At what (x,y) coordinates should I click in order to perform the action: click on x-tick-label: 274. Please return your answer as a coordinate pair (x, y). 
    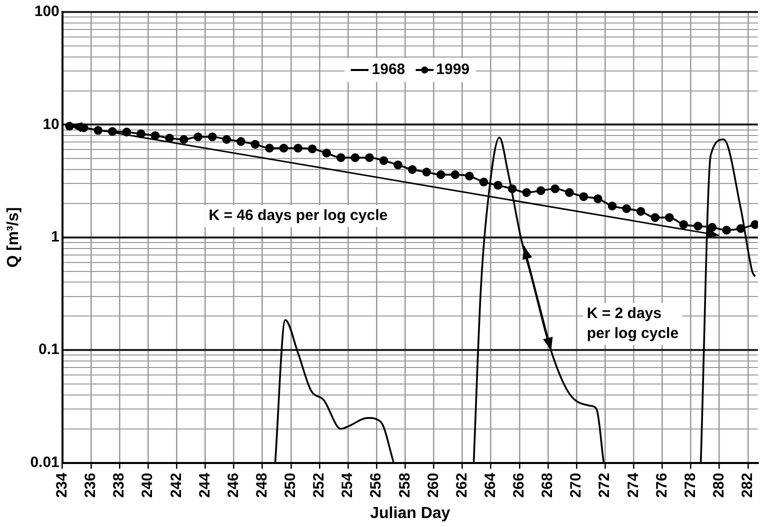
    Looking at the image, I should click on (633, 485).